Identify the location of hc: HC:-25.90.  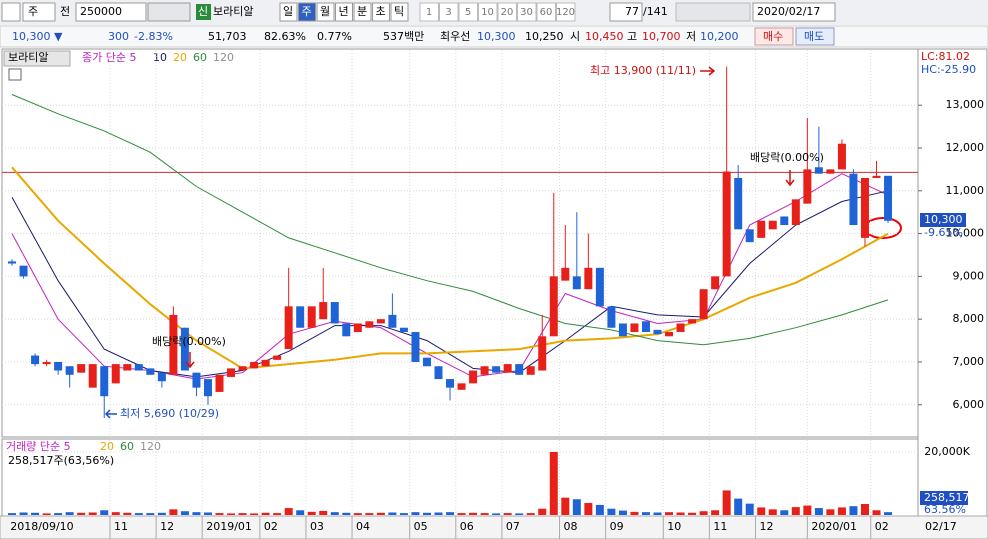
(948, 69).